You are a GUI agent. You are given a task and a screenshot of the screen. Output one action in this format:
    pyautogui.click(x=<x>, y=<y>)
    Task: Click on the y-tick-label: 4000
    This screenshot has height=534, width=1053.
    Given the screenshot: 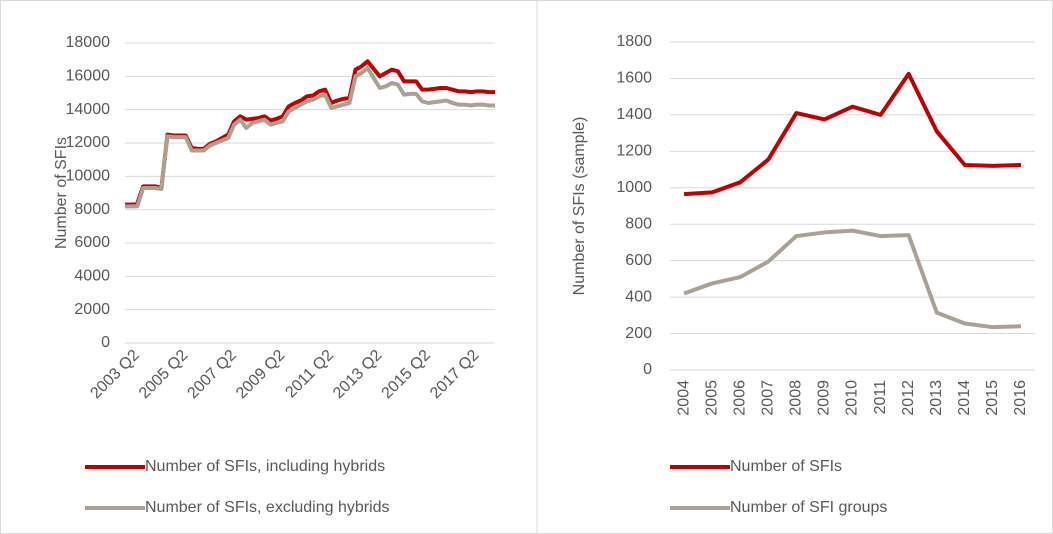 What is the action you would take?
    pyautogui.click(x=92, y=276)
    